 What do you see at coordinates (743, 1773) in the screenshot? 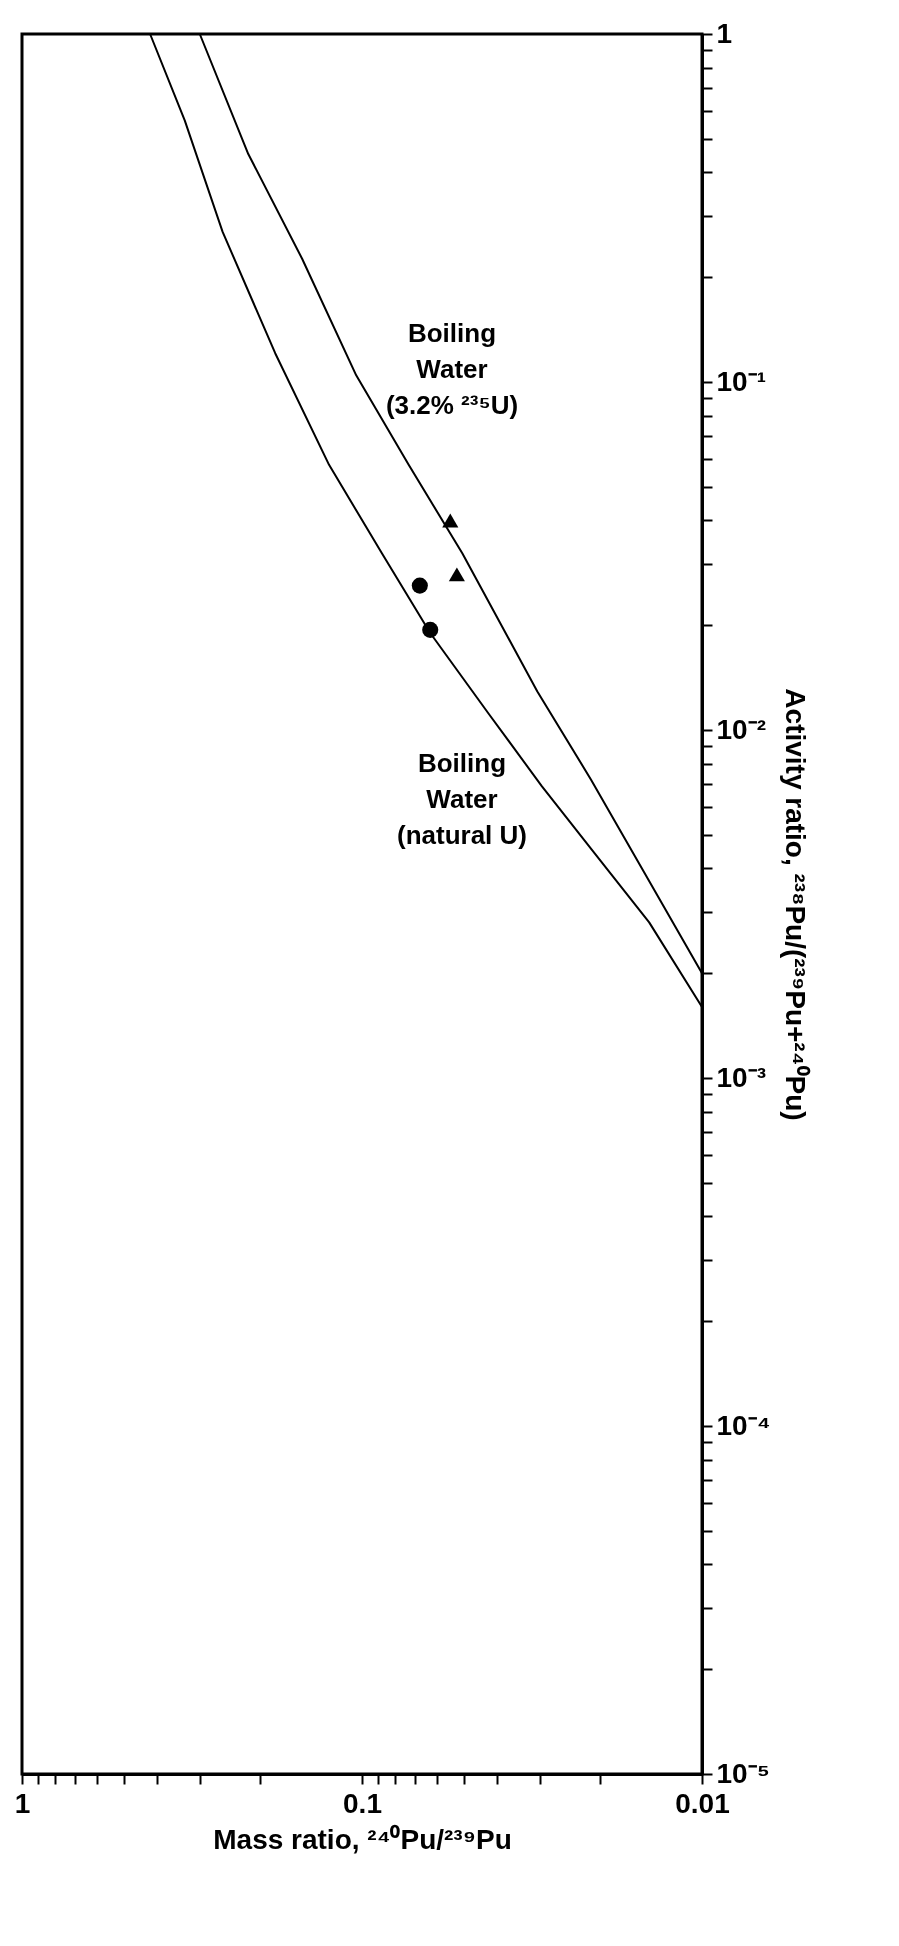
I see `y-tick-label: 10⁻⁵` at bounding box center [743, 1773].